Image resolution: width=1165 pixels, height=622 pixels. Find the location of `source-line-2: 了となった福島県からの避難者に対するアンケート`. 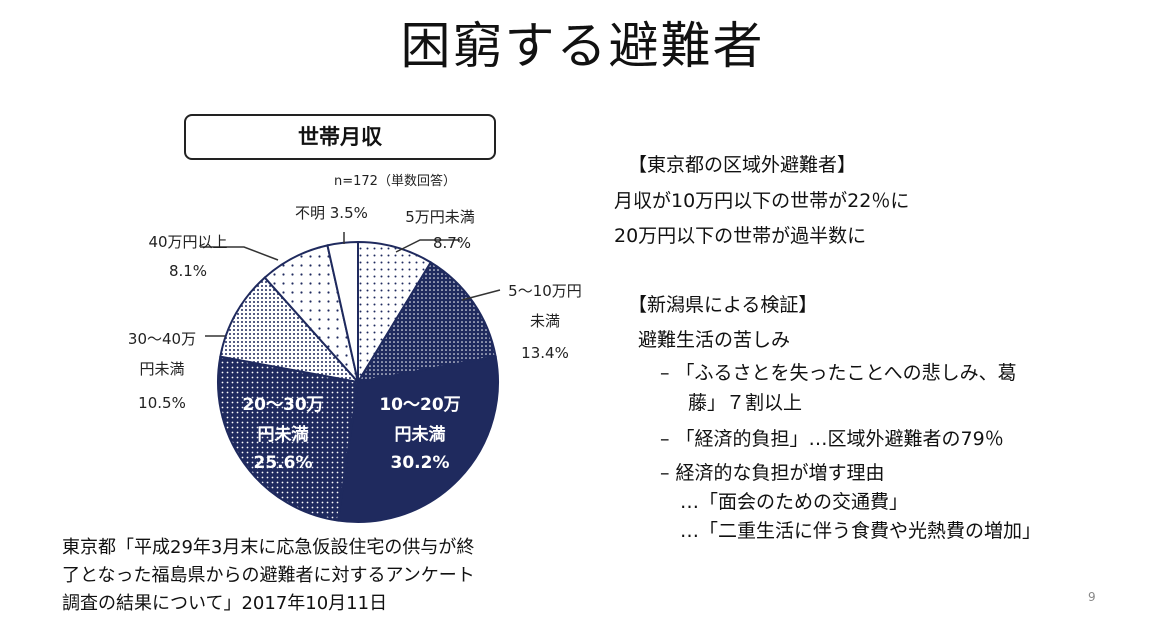

source-line-2: 了となった福島県からの避難者に対するアンケート is located at coordinates (268, 575).